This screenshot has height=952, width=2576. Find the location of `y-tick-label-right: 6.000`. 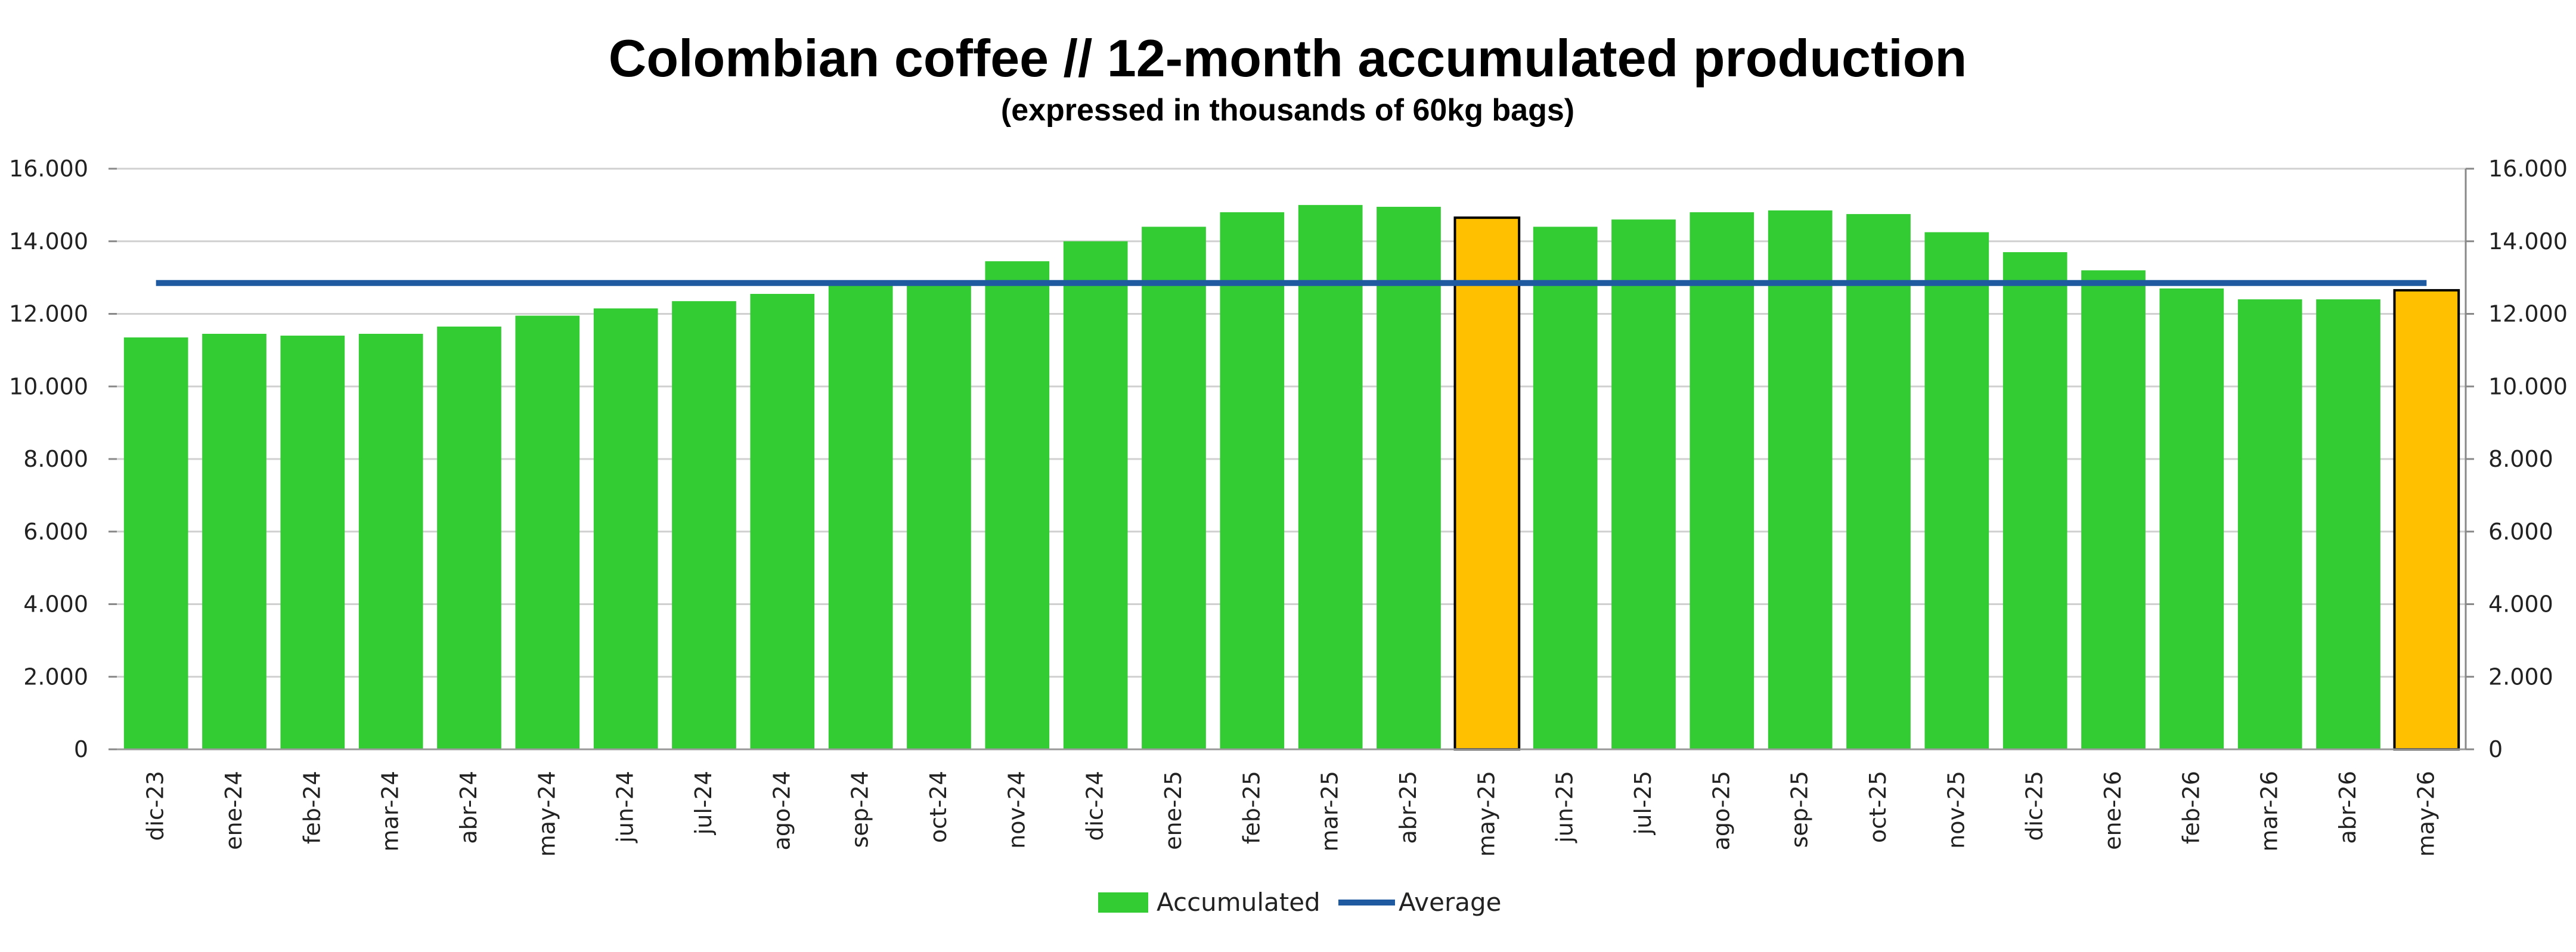

y-tick-label-right: 6.000 is located at coordinates (2520, 532).